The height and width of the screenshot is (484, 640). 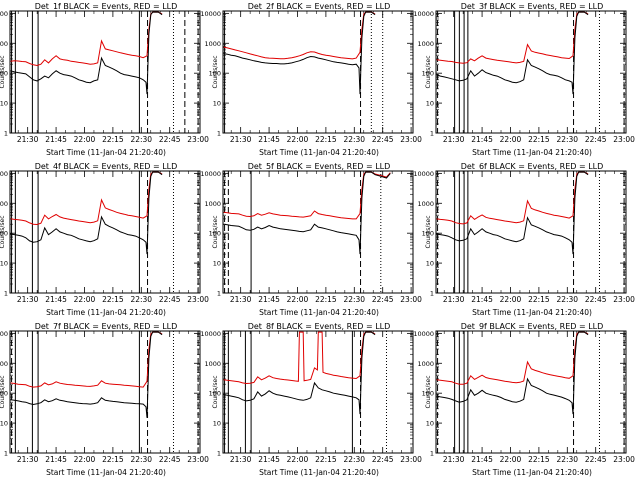 What do you see at coordinates (319, 6) in the screenshot?
I see `panel-title: Det_2f BLACK = Events, RED = LLD` at bounding box center [319, 6].